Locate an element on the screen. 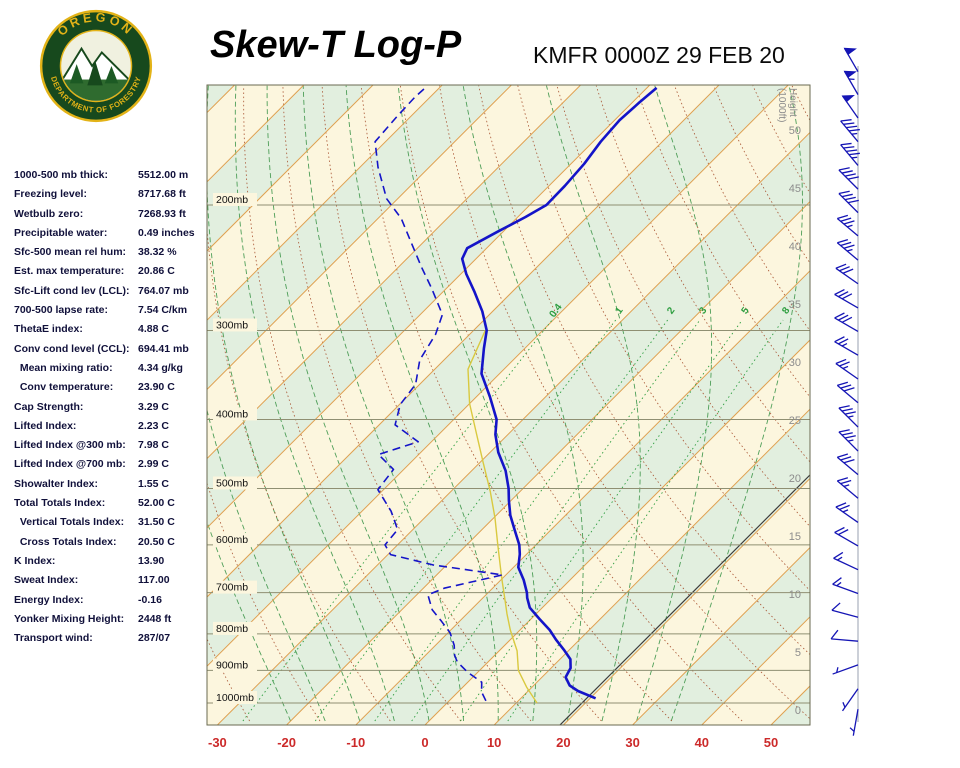 This screenshot has height=768, width=960. pressure-label: 300mb is located at coordinates (232, 325).